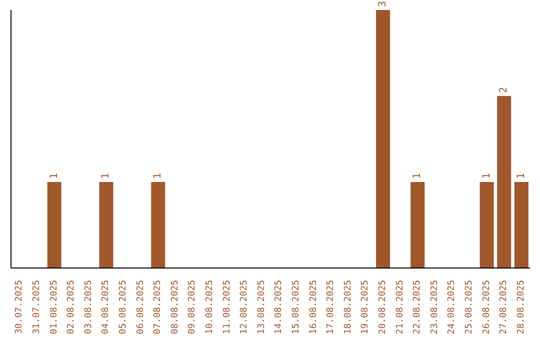  Describe the element at coordinates (504, 89) in the screenshot. I see `data-label: 2` at that location.